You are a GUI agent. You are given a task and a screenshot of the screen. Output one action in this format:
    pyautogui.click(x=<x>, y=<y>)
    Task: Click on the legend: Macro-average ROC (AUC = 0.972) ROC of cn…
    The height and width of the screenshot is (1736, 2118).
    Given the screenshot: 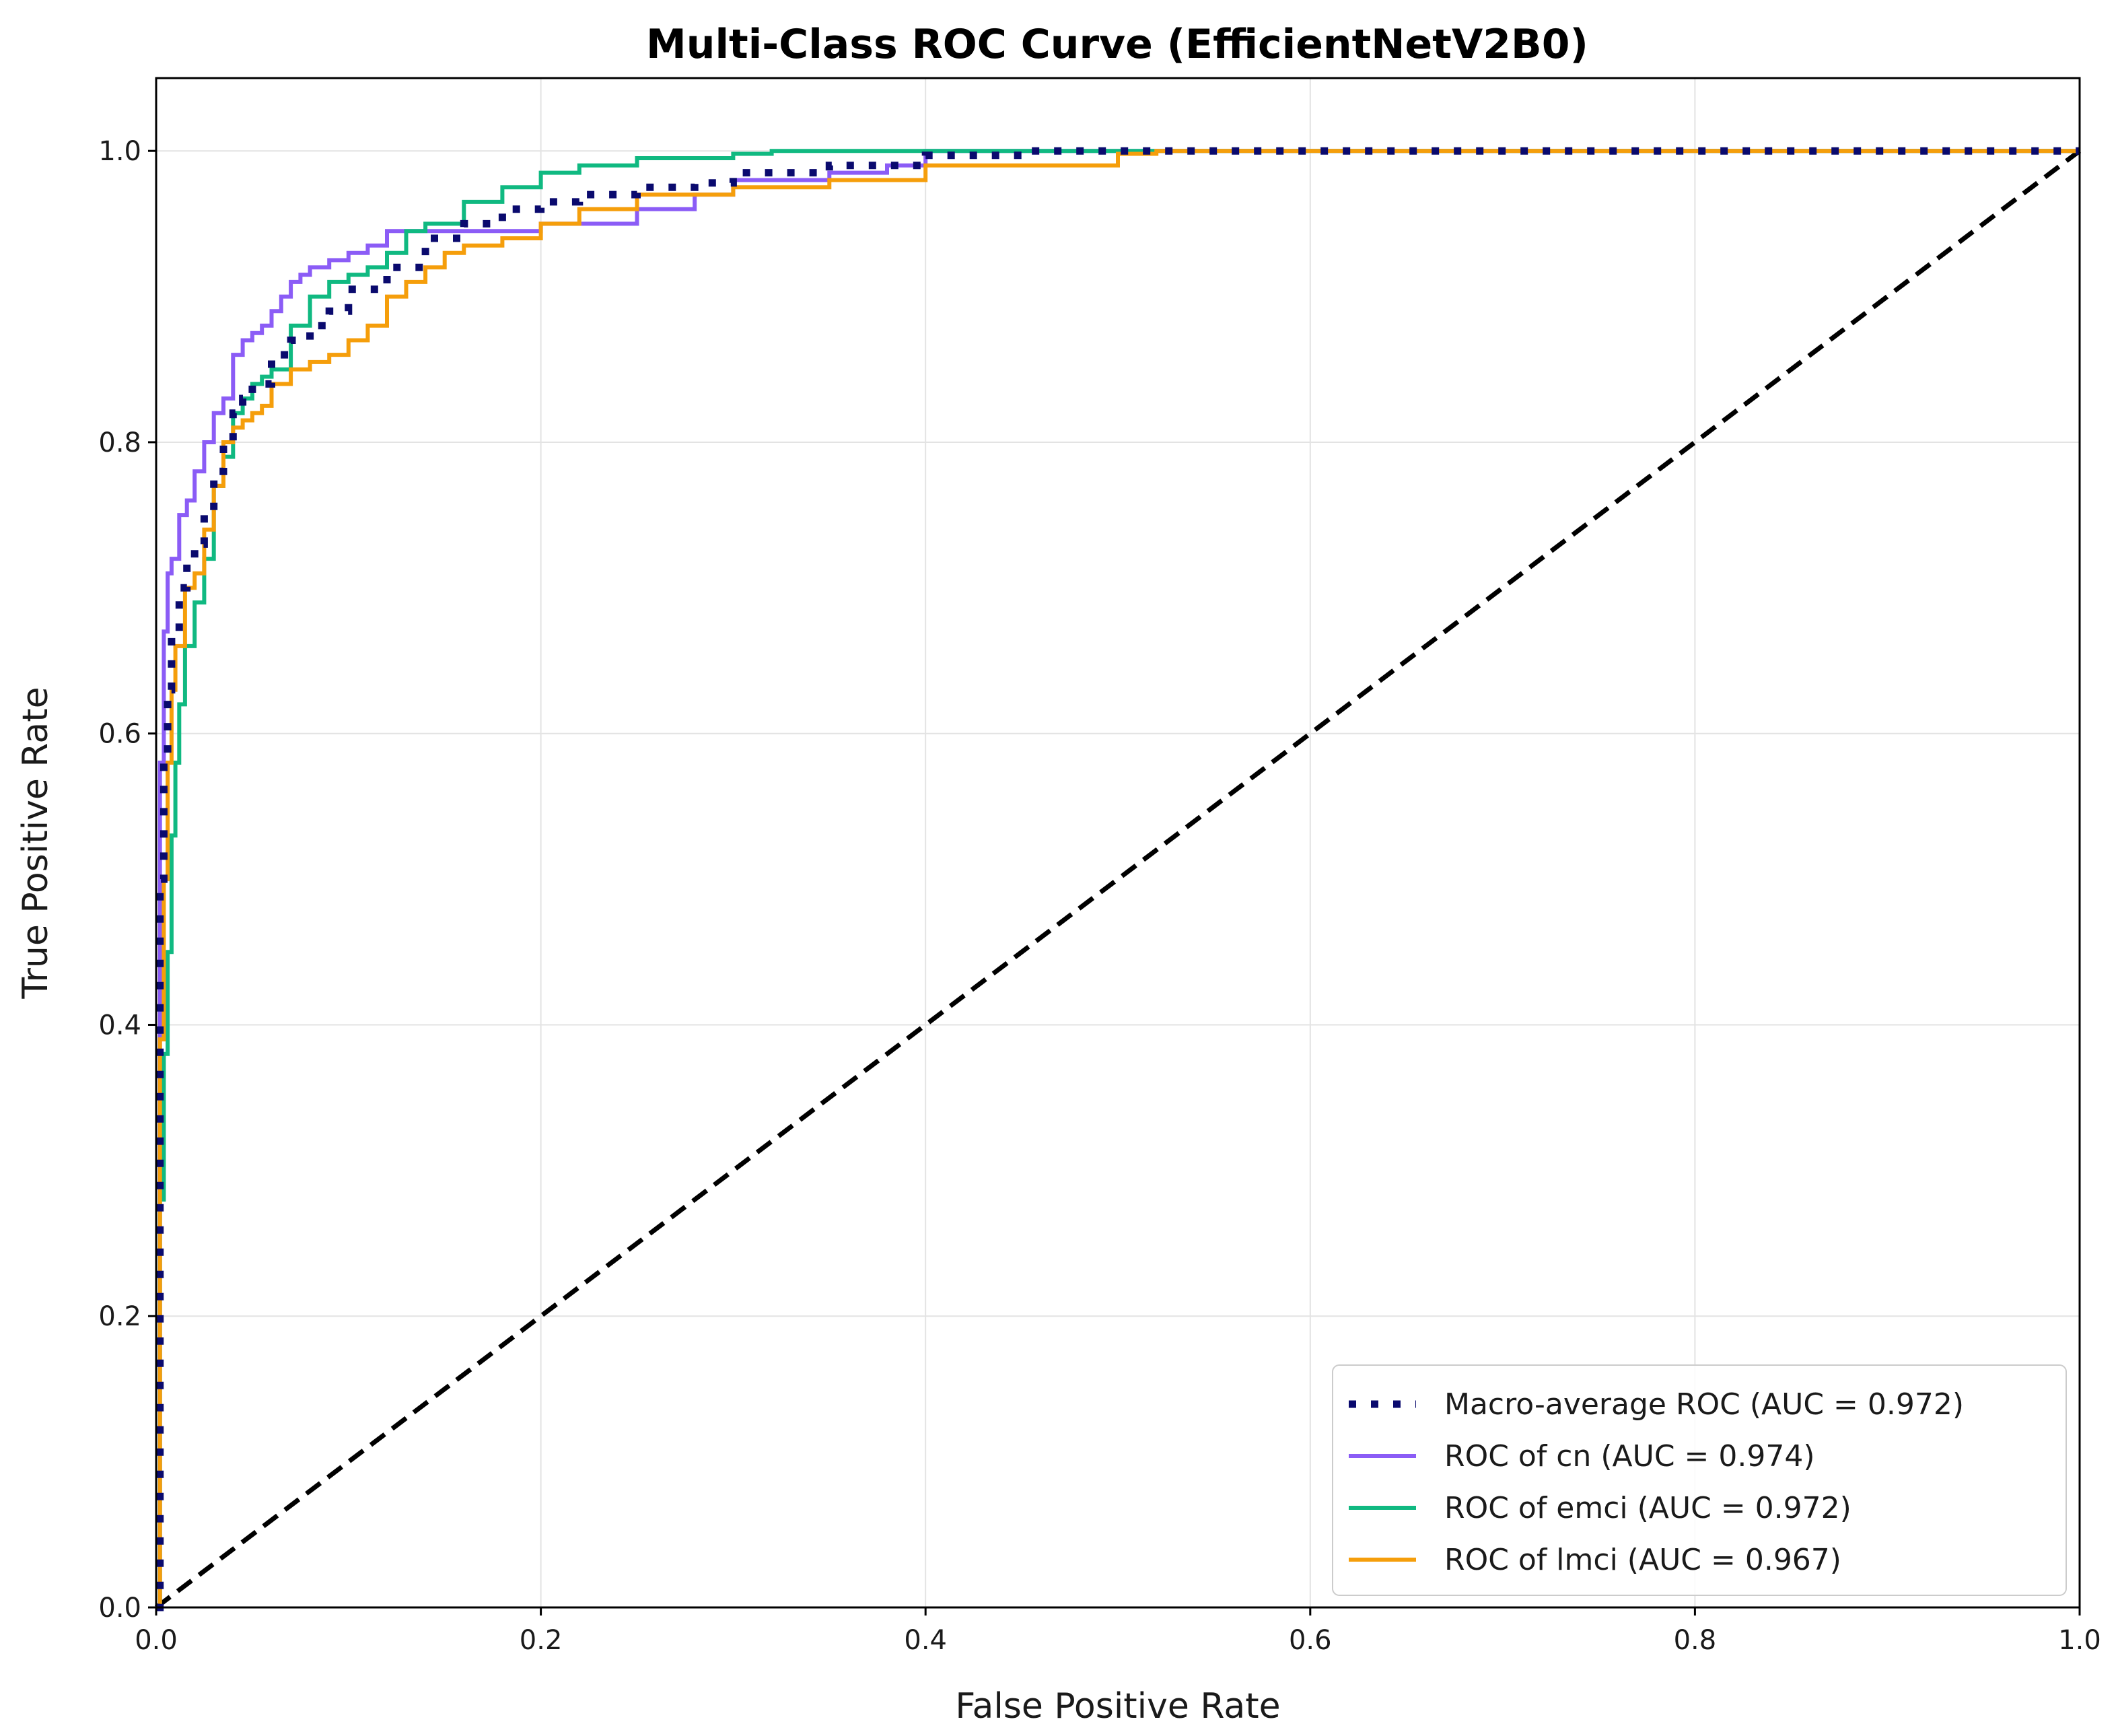 What is the action you would take?
    pyautogui.click(x=1699, y=1480)
    